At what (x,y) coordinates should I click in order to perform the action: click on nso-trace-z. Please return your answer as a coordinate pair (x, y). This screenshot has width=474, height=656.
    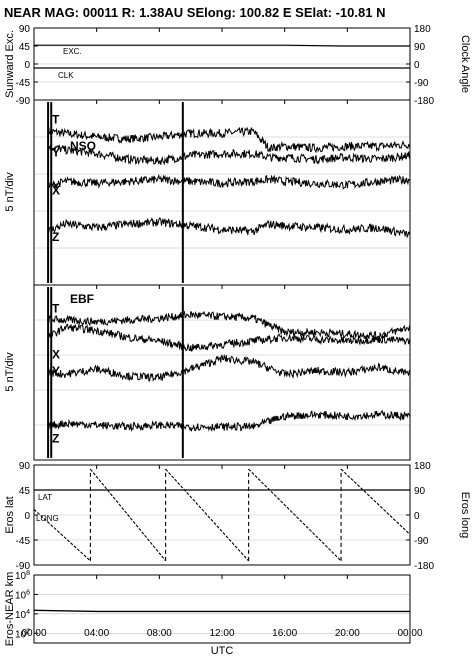
    Looking at the image, I should click on (229, 227).